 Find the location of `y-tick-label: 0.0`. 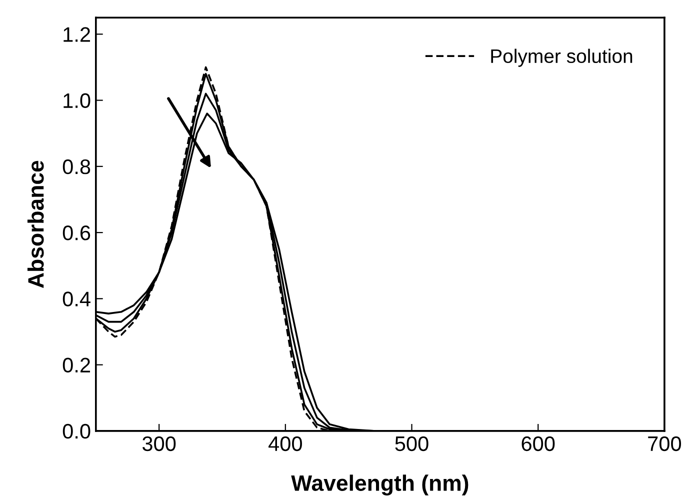

y-tick-label: 0.0 is located at coordinates (76, 431).